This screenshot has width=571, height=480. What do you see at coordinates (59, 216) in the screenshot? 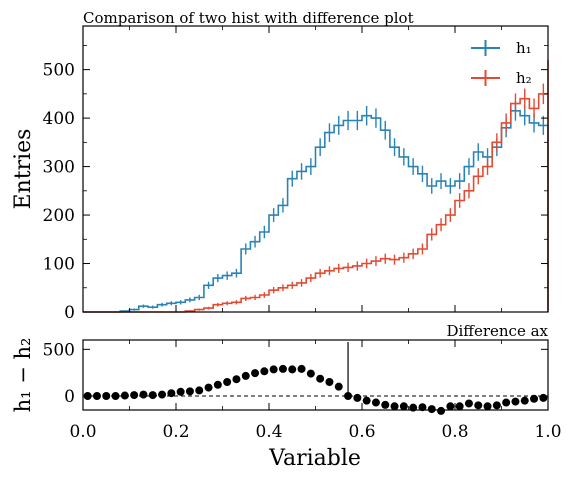
I see `y-tick-label: 200` at bounding box center [59, 216].